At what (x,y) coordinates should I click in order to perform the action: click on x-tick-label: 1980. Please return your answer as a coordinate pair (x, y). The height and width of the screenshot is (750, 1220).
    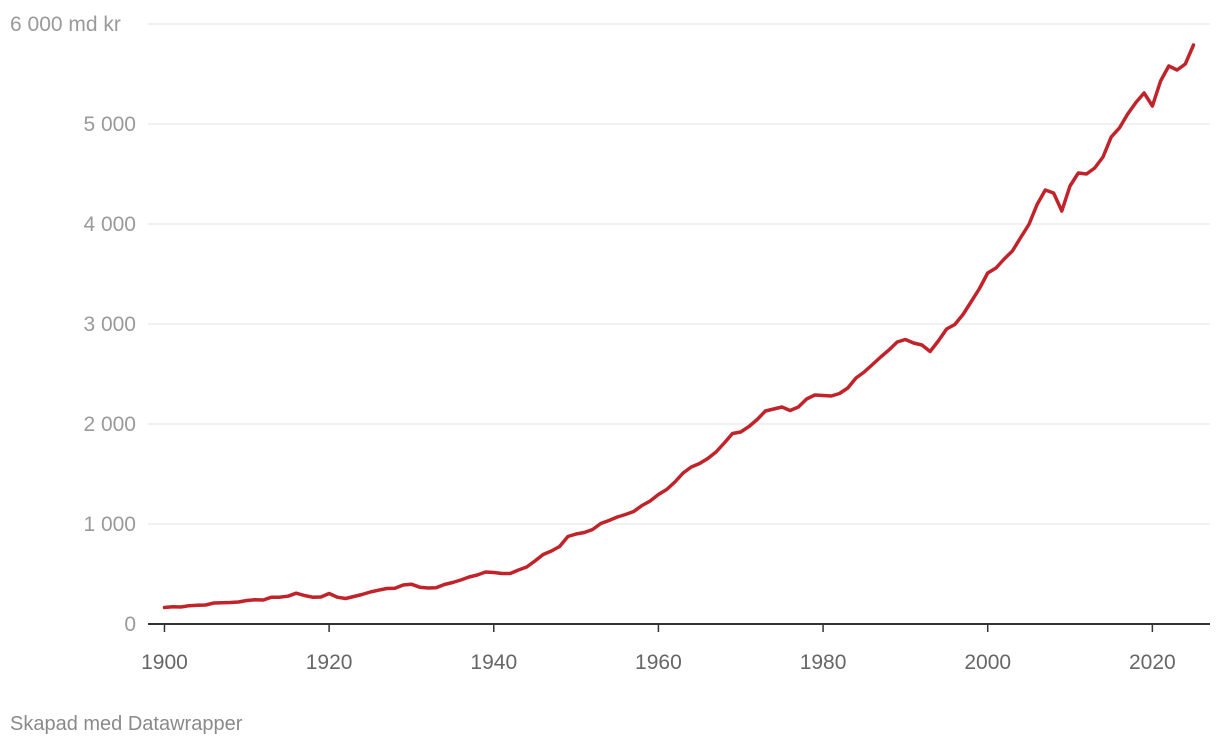
    Looking at the image, I should click on (823, 662).